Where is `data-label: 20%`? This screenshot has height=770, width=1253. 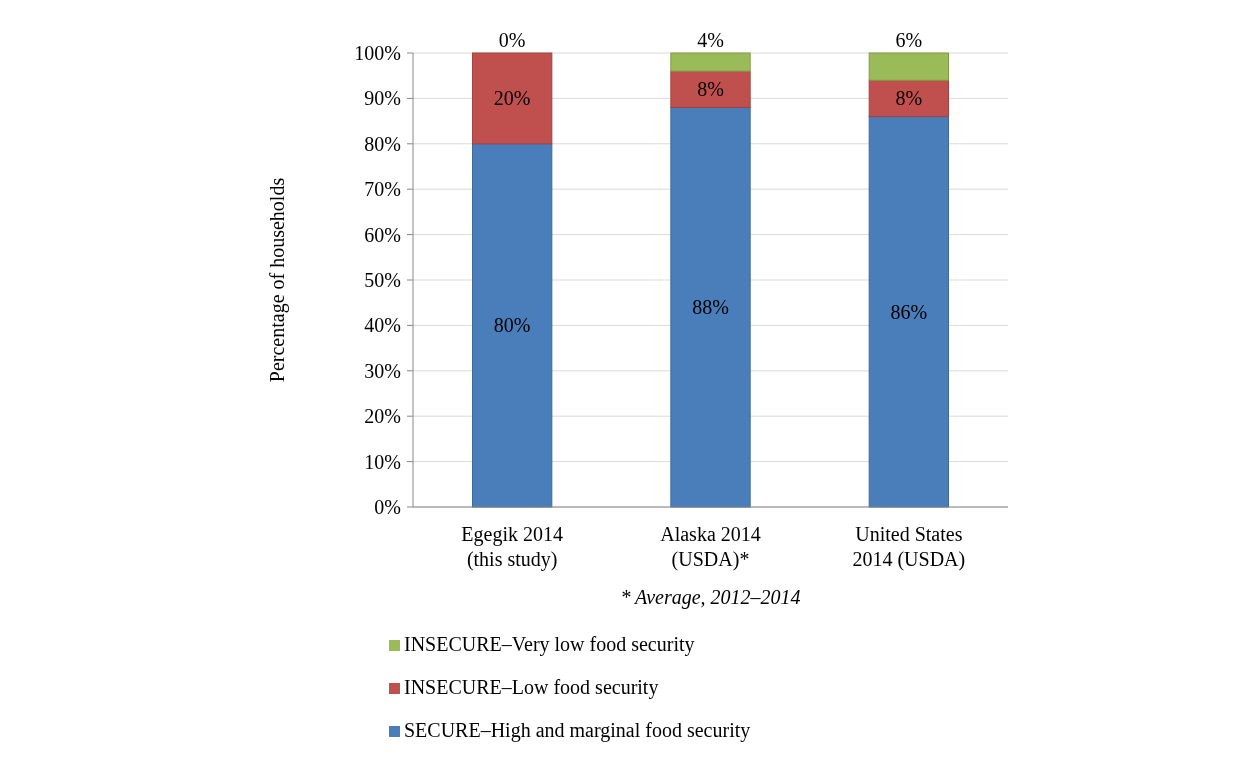 data-label: 20% is located at coordinates (512, 98).